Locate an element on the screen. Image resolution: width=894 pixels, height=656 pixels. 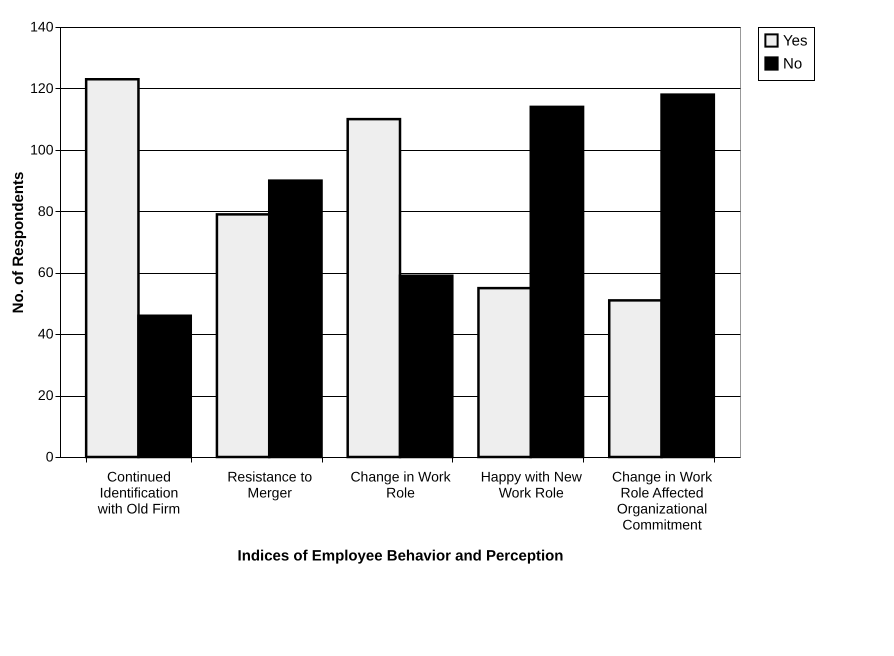
y-tick-label: 0 is located at coordinates (50, 456).